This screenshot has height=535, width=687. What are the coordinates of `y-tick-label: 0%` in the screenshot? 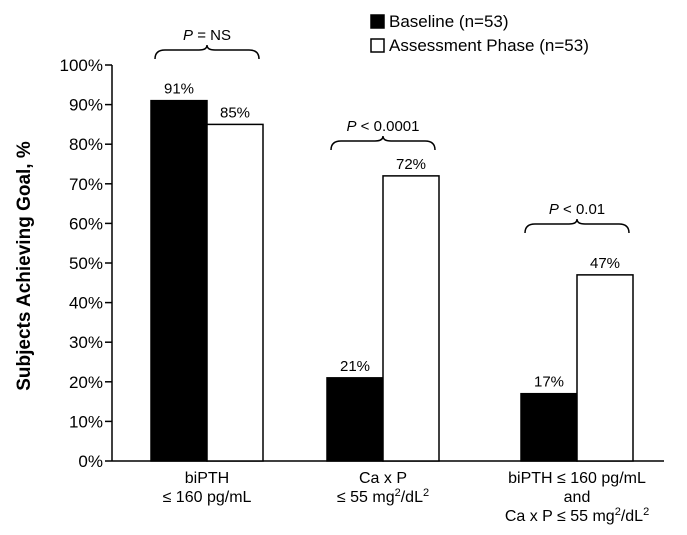 It's located at (90, 461).